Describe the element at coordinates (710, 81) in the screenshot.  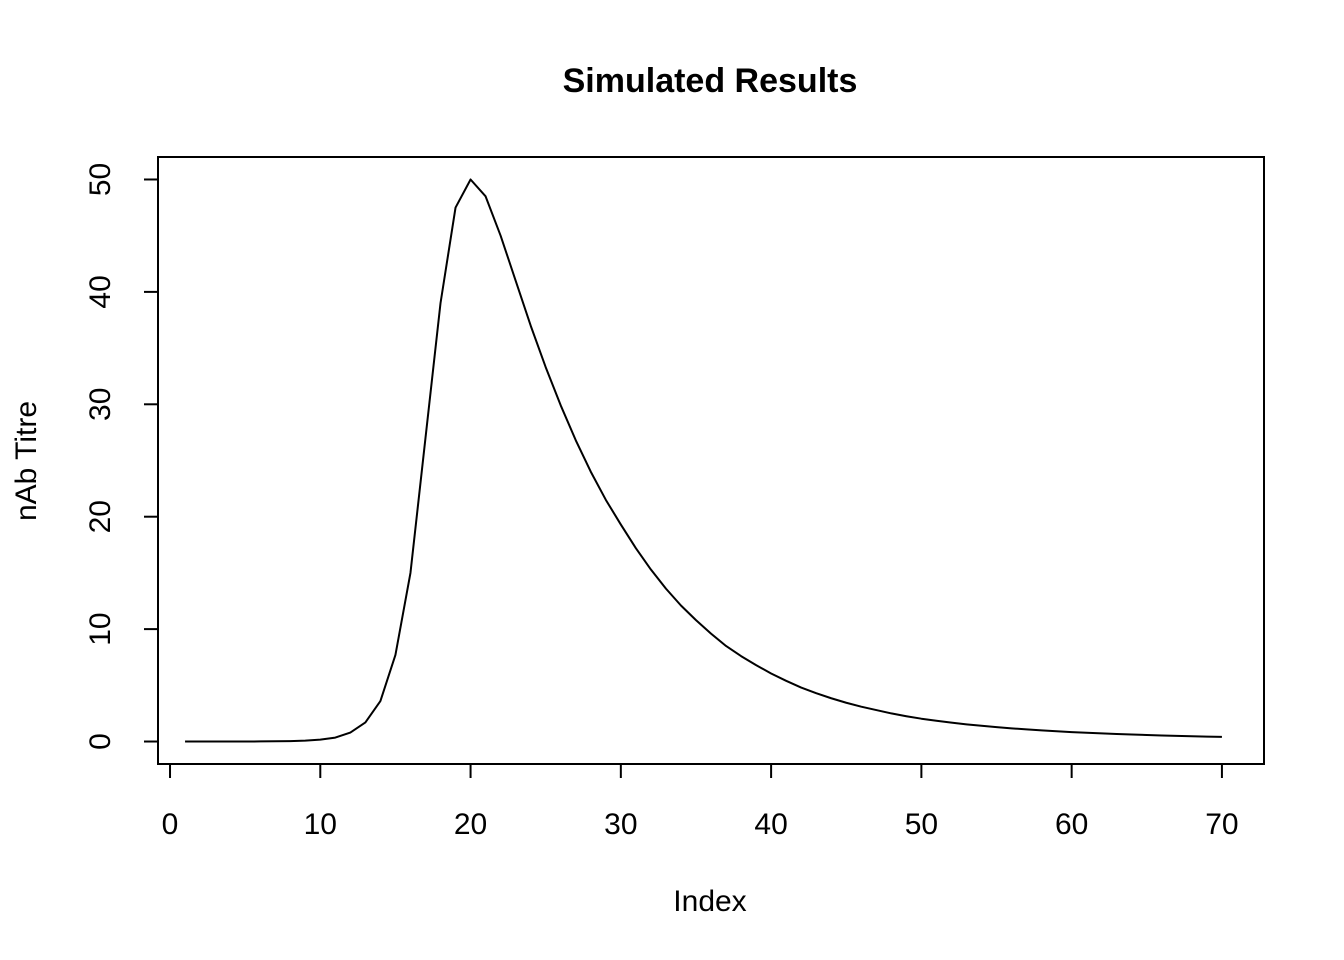
I see `chart-title: Simulated Results` at that location.